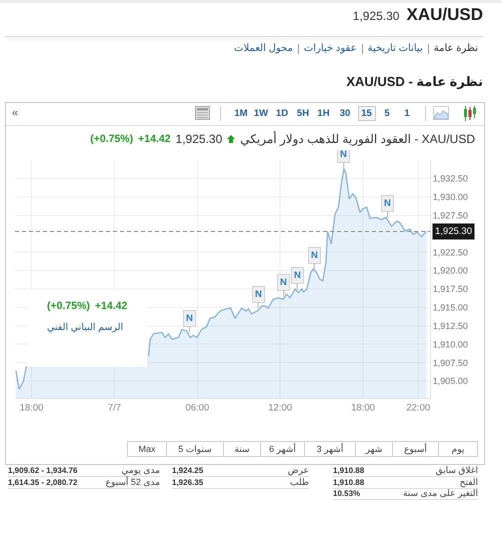  I want to click on y-tick-label: 1,917.50, so click(450, 289).